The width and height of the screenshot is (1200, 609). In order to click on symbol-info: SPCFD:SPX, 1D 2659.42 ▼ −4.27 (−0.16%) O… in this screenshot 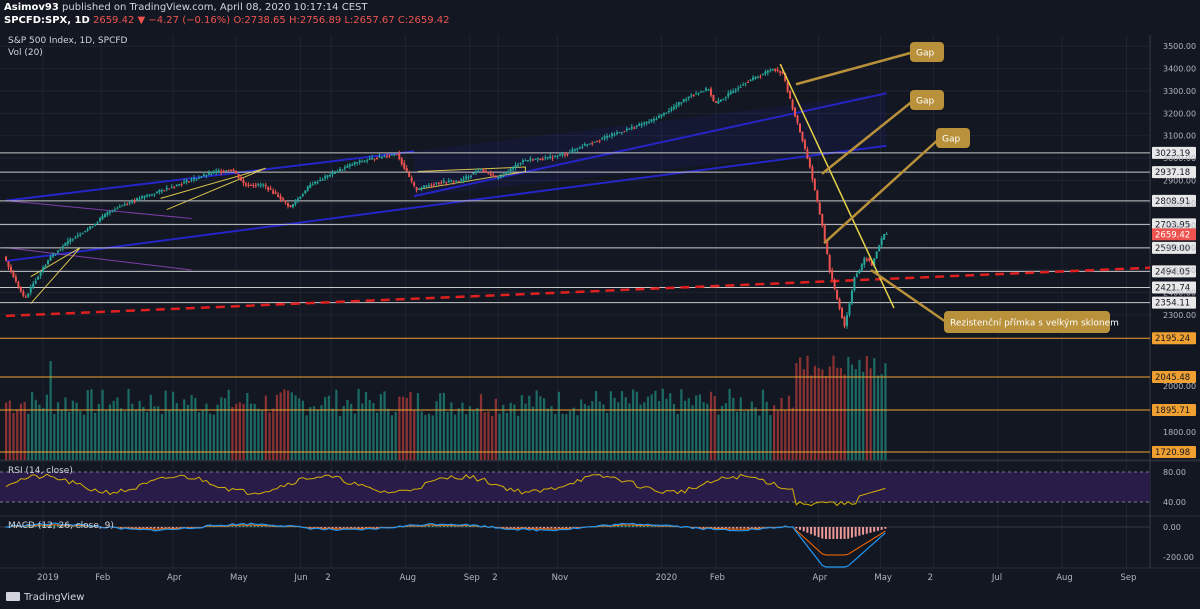, I will do `click(227, 20)`.